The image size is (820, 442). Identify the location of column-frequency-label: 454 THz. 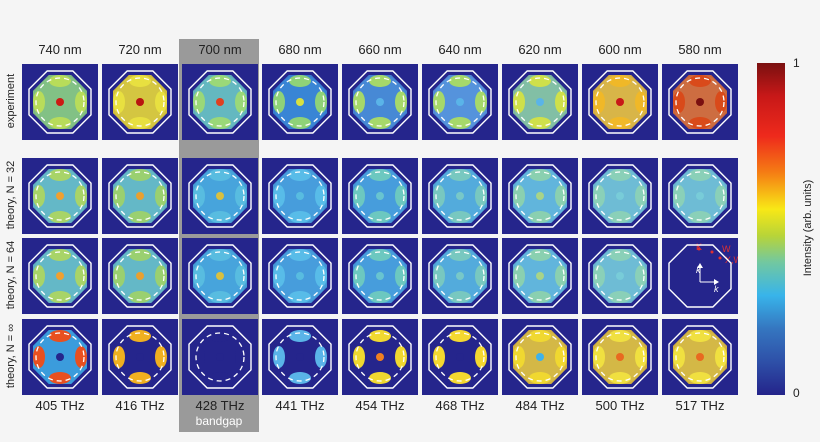
(380, 405).